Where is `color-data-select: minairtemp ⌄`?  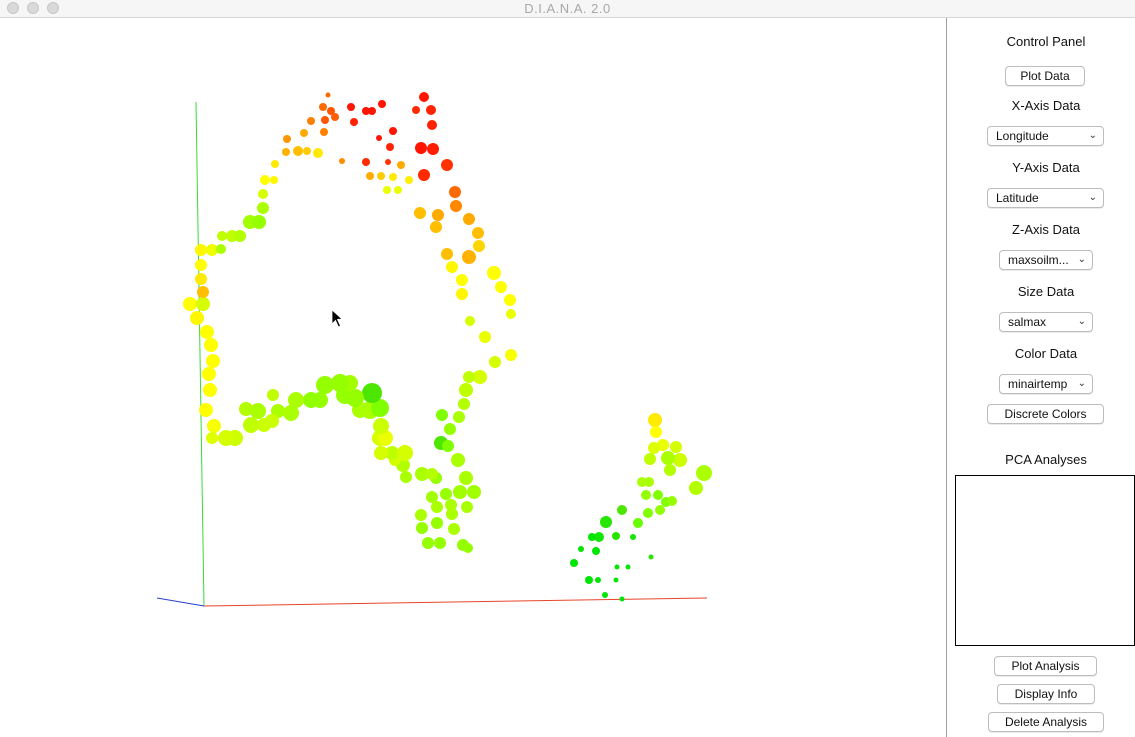
color-data-select: minairtemp ⌄ is located at coordinates (1046, 384).